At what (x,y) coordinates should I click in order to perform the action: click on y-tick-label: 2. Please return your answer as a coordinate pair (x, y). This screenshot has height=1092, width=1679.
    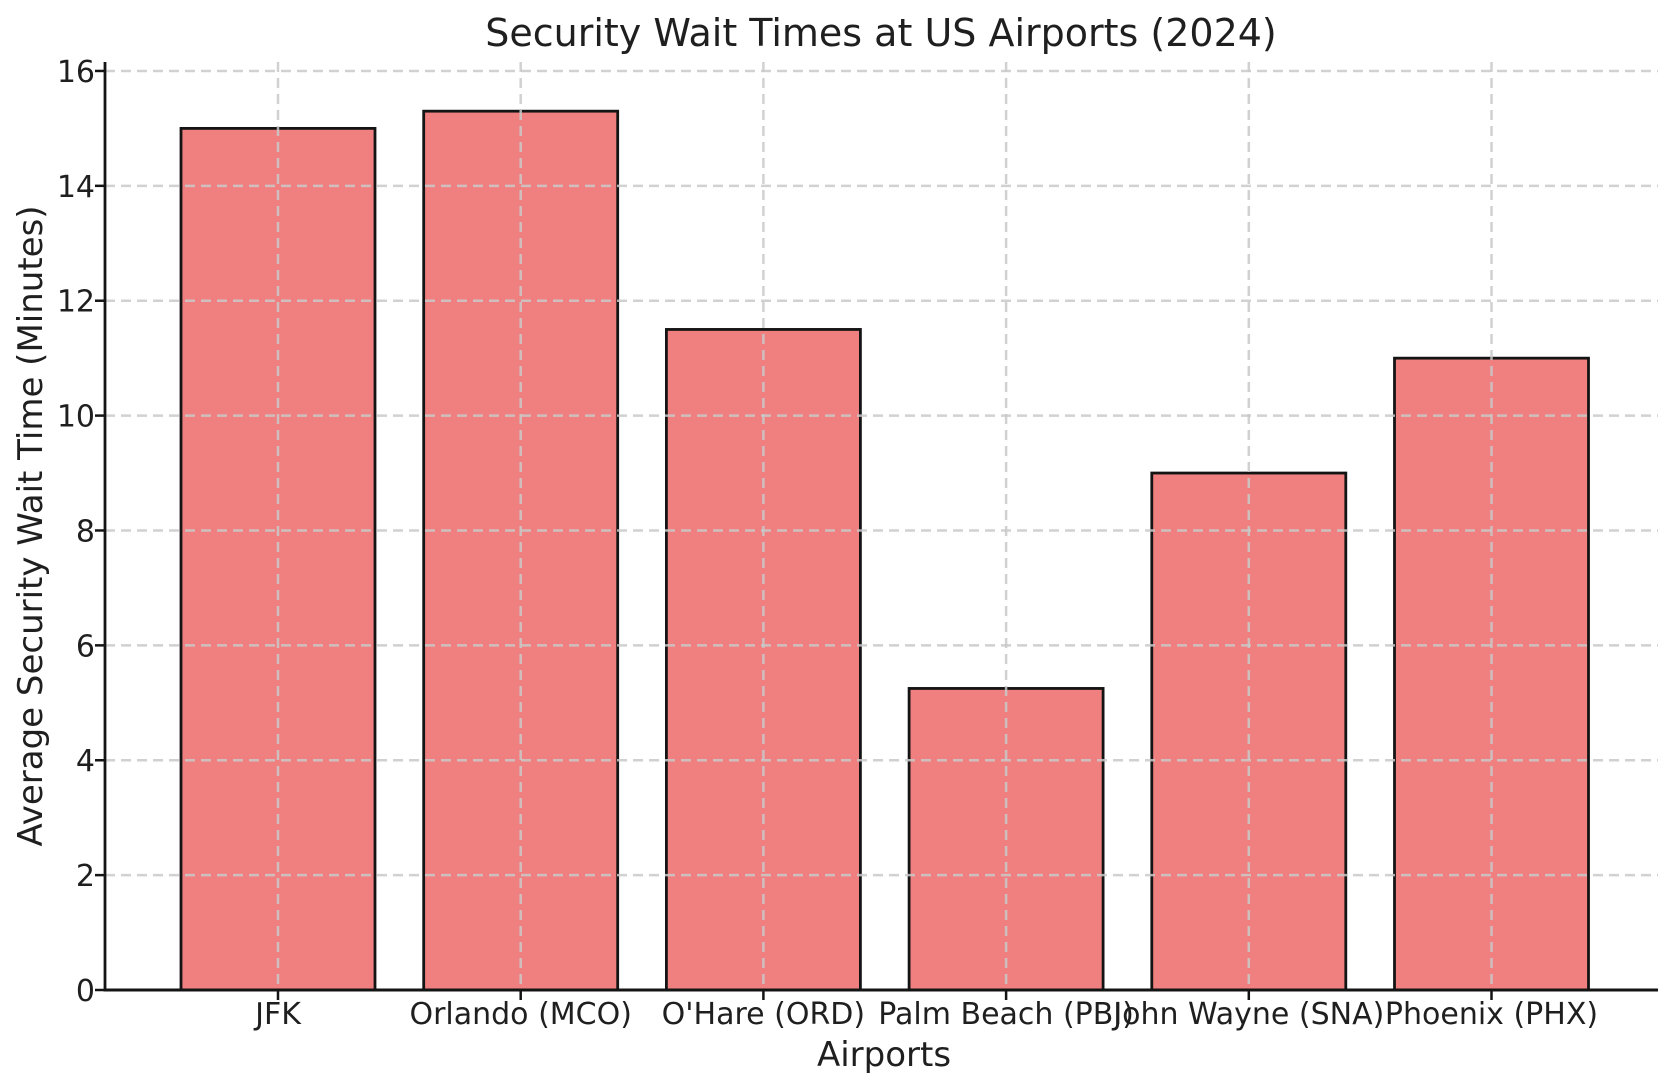
    Looking at the image, I should click on (85, 876).